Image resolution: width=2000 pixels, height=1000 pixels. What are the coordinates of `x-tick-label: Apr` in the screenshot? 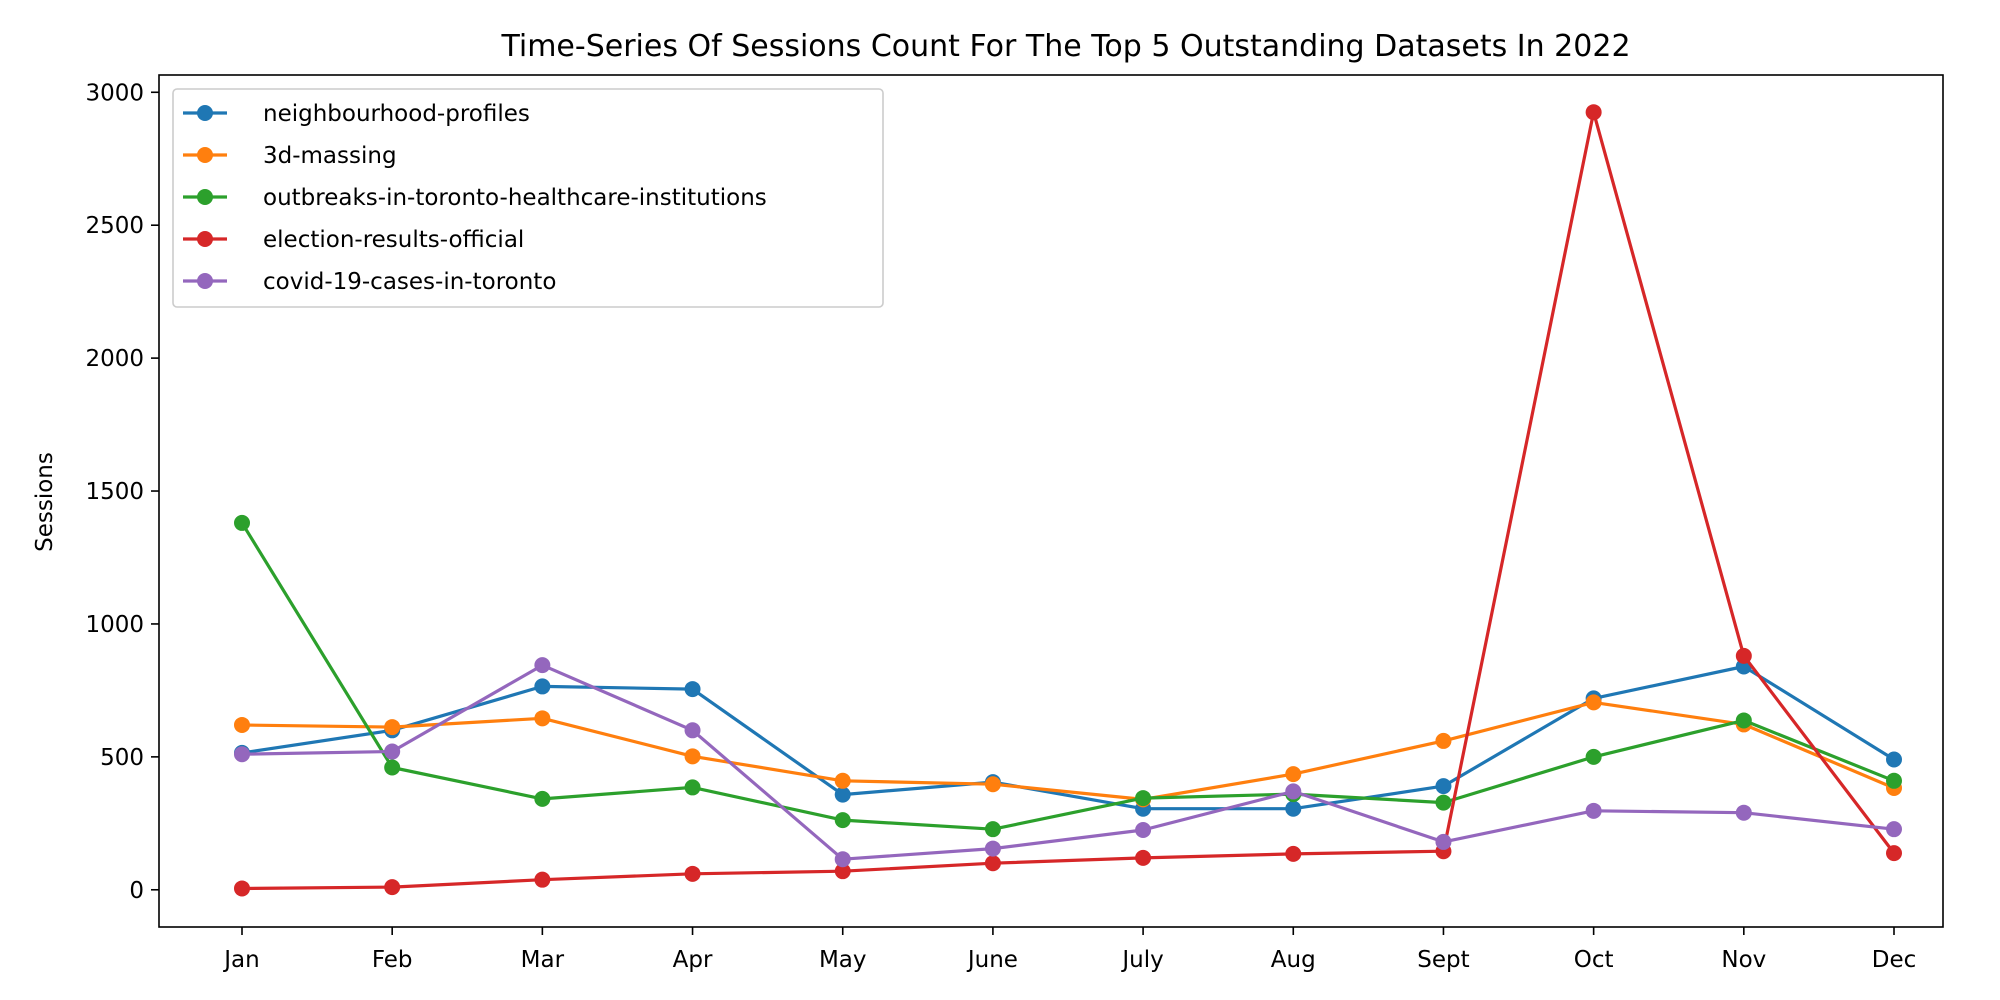 It's located at (693, 960).